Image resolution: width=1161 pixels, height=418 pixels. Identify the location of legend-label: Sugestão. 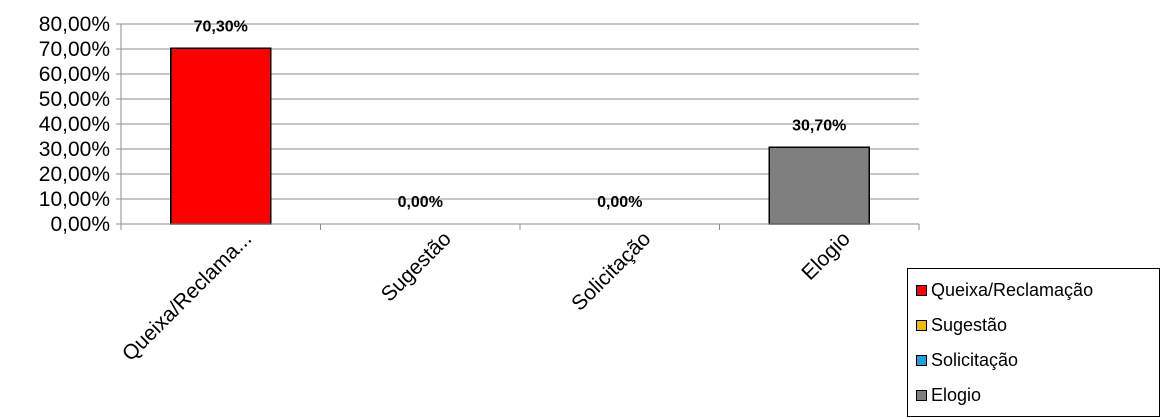
(969, 324).